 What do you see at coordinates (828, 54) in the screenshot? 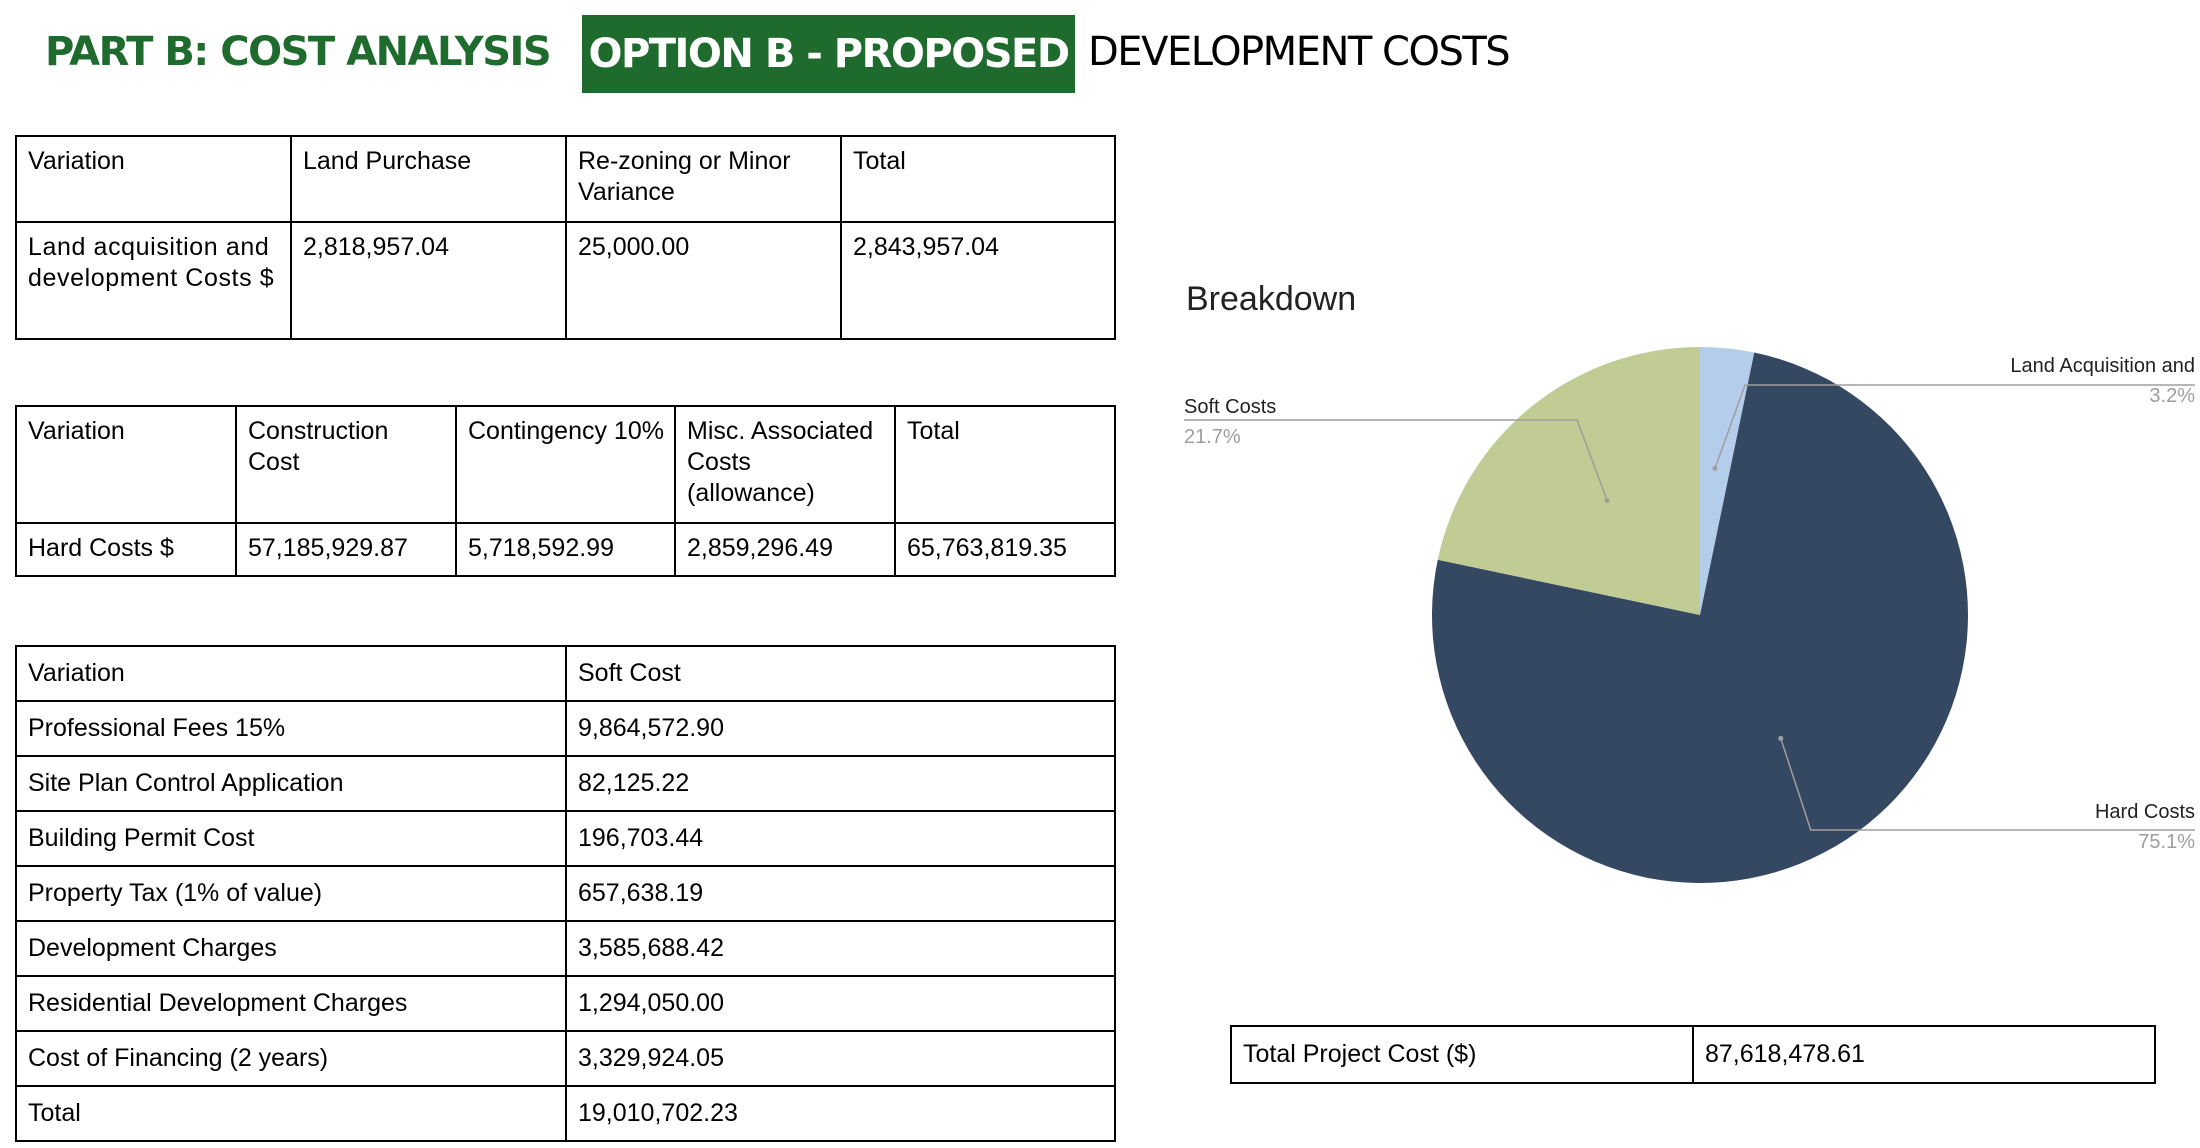
I see `option-heading-box: OPTION B - PROPOSED` at bounding box center [828, 54].